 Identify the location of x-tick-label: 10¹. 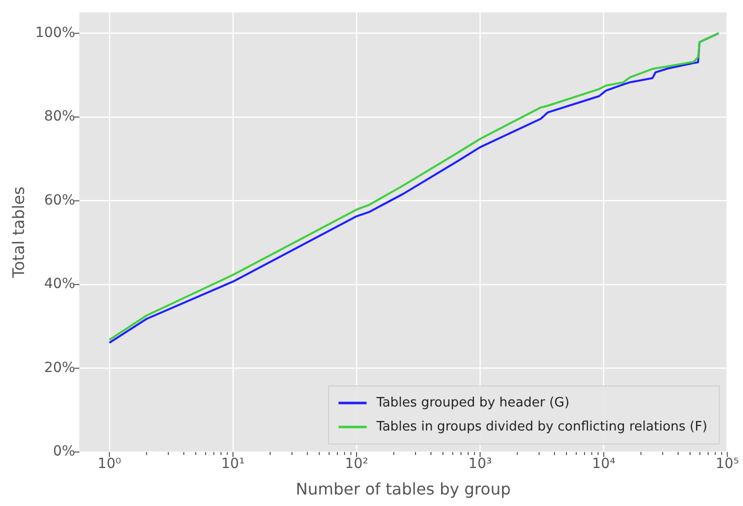
(233, 464).